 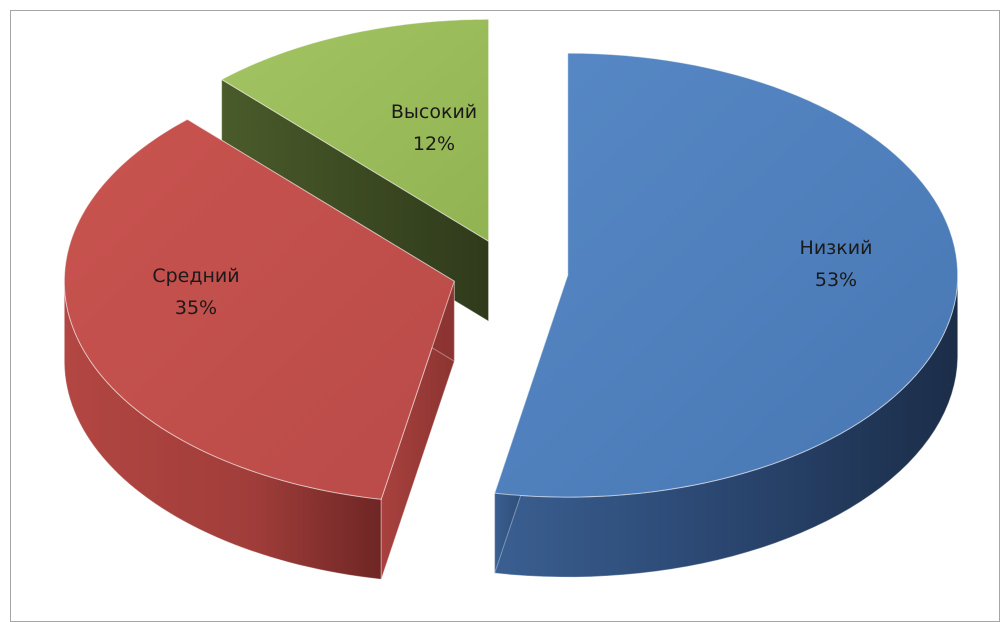 I want to click on slice-high-percent: 12%, so click(x=434, y=144).